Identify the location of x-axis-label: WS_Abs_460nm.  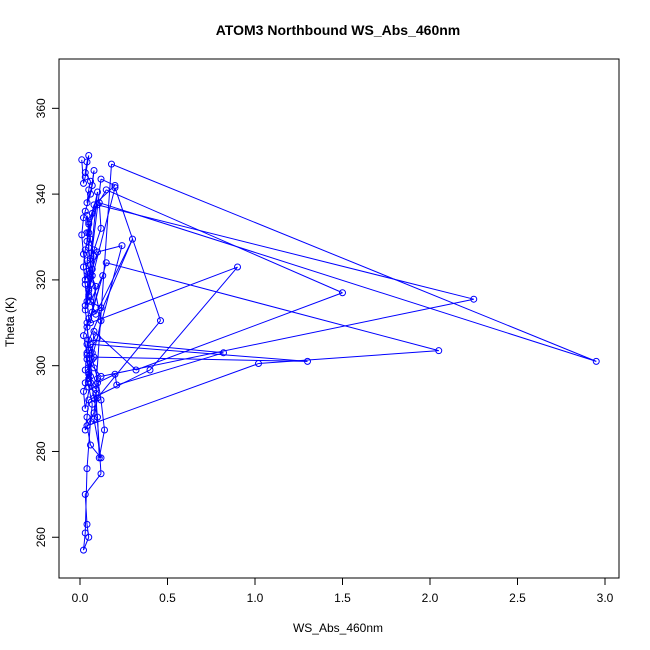
(338, 628).